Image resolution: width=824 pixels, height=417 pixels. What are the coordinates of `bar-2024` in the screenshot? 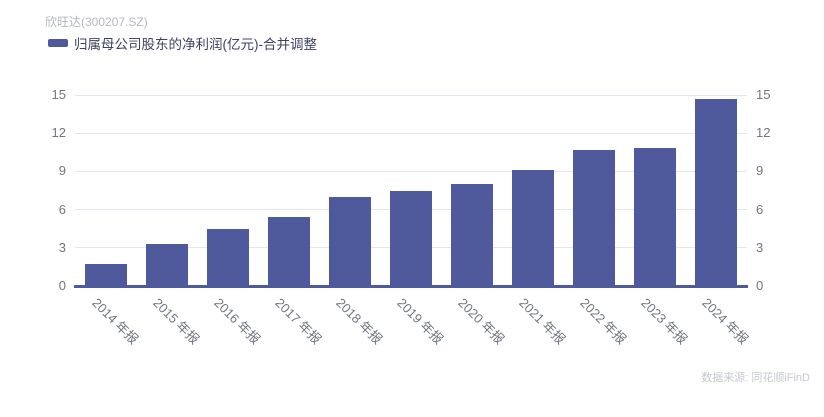 It's located at (716, 192).